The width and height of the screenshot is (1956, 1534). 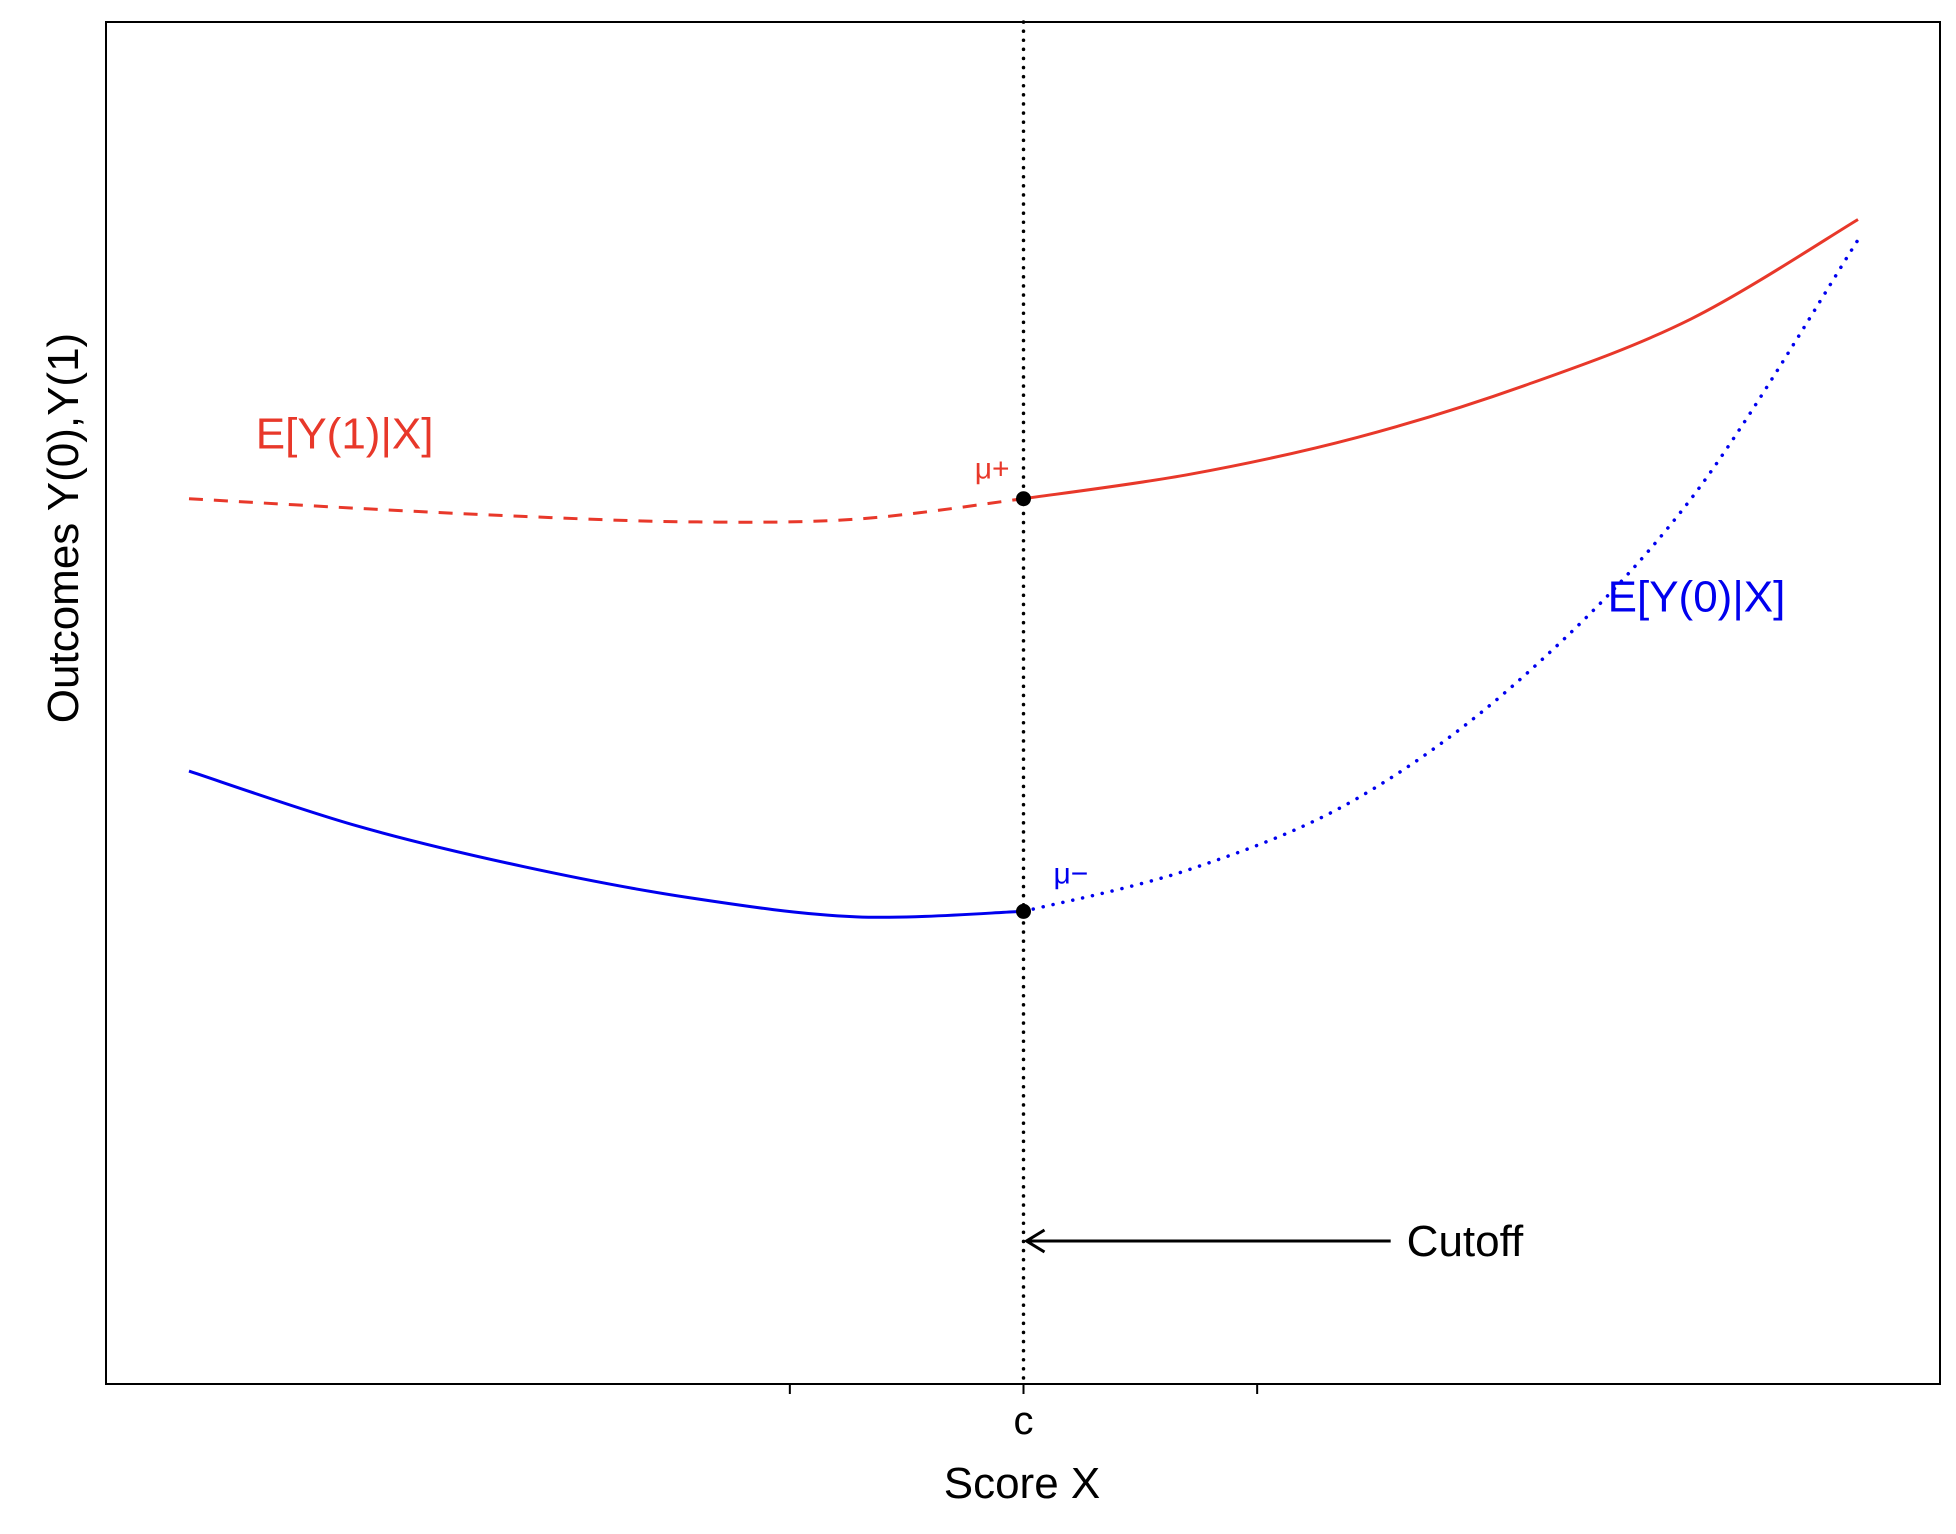 I want to click on cutoff-annotation: Cutoff, so click(x=1465, y=1241).